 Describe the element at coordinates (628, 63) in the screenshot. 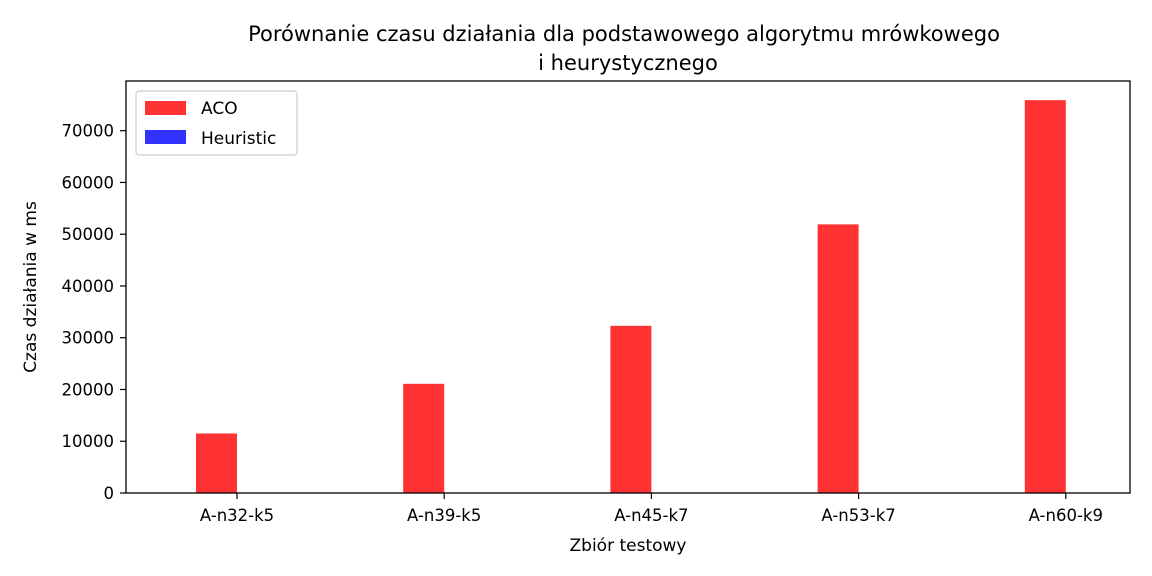

I see `chart-title-line-2: i heurystycznego` at that location.